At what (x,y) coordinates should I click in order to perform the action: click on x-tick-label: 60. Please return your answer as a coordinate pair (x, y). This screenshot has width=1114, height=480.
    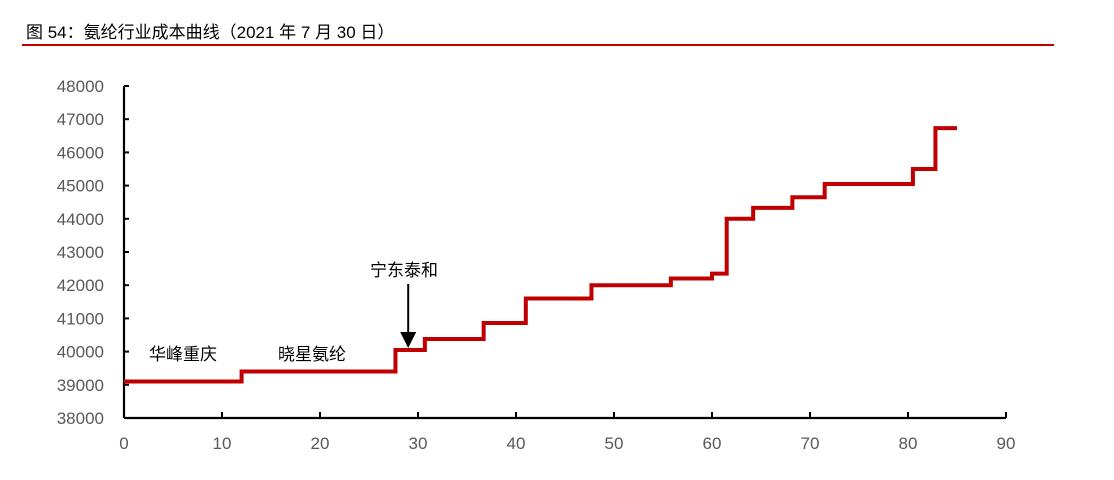
    Looking at the image, I should click on (712, 443).